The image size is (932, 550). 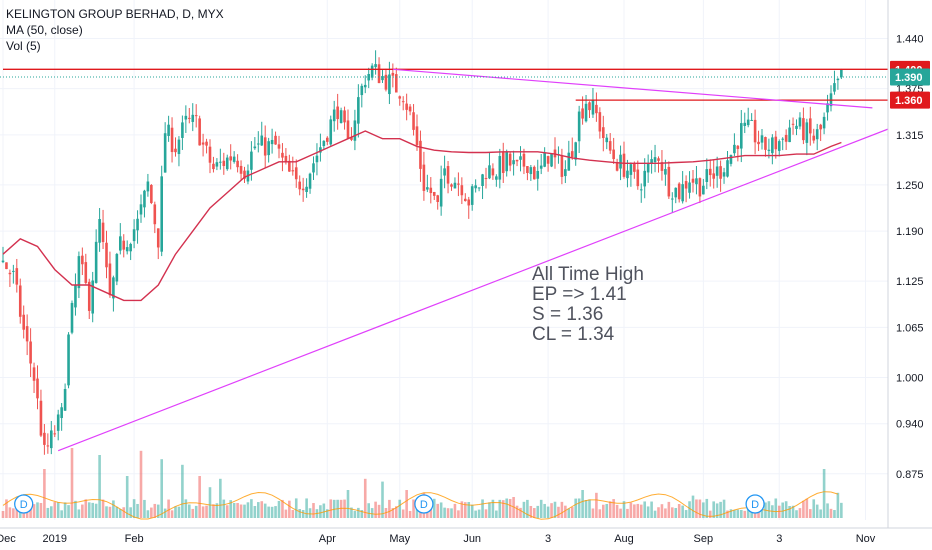 What do you see at coordinates (424, 504) in the screenshot?
I see `dividend-marker` at bounding box center [424, 504].